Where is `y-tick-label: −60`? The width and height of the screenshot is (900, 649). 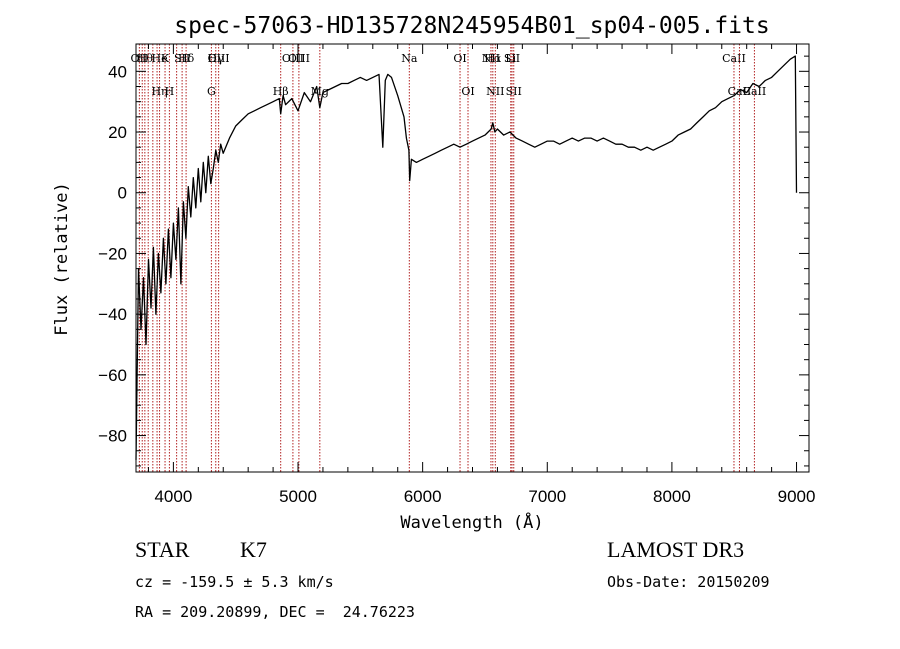
y-tick-label: −60 is located at coordinates (112, 375).